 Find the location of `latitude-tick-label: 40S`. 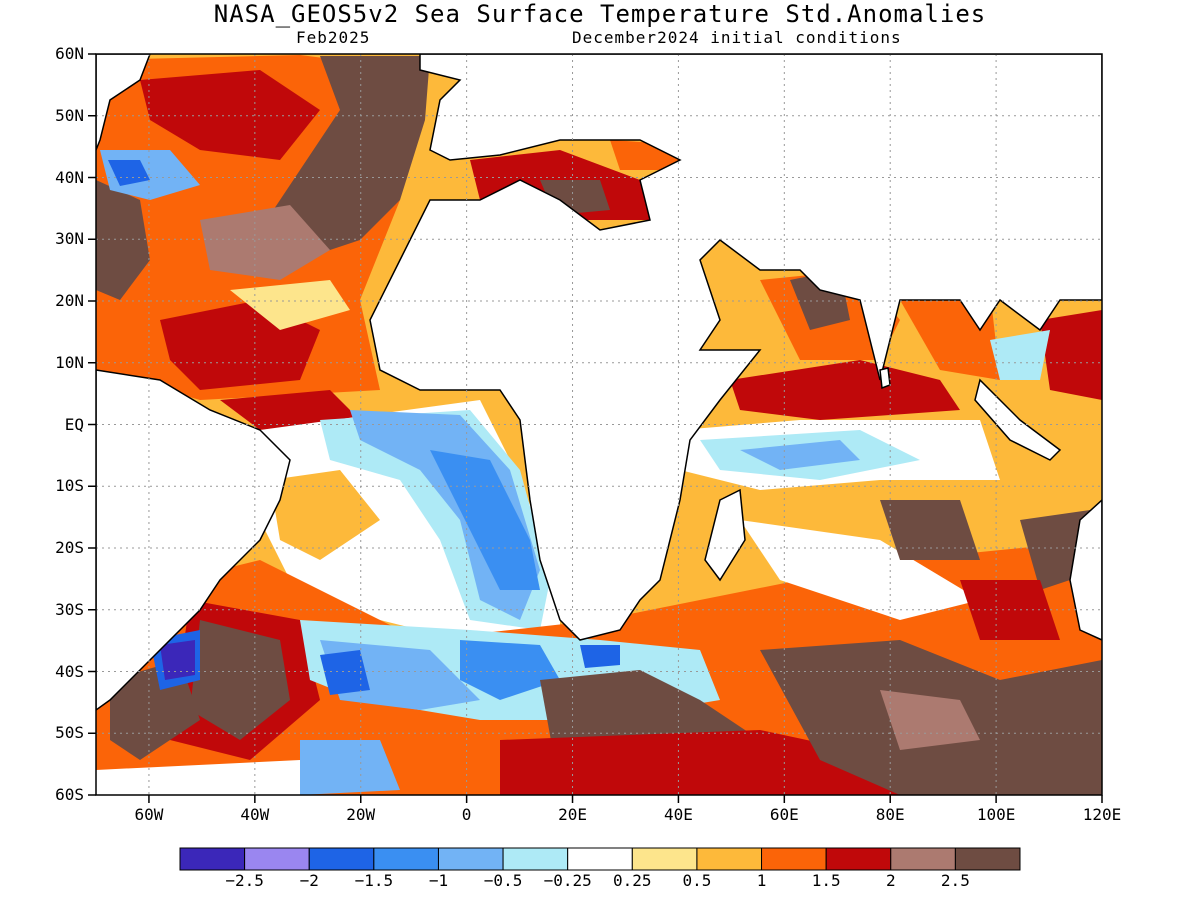

latitude-tick-label: 40S is located at coordinates (69, 671).